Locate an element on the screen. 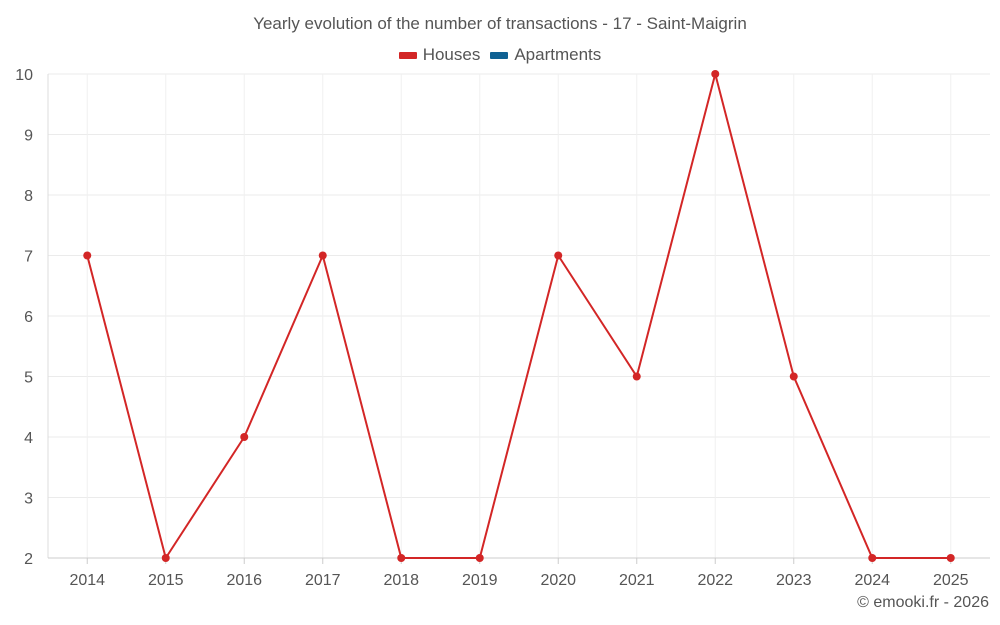 The width and height of the screenshot is (1000, 625). y-tick-label: 3 is located at coordinates (28, 499).